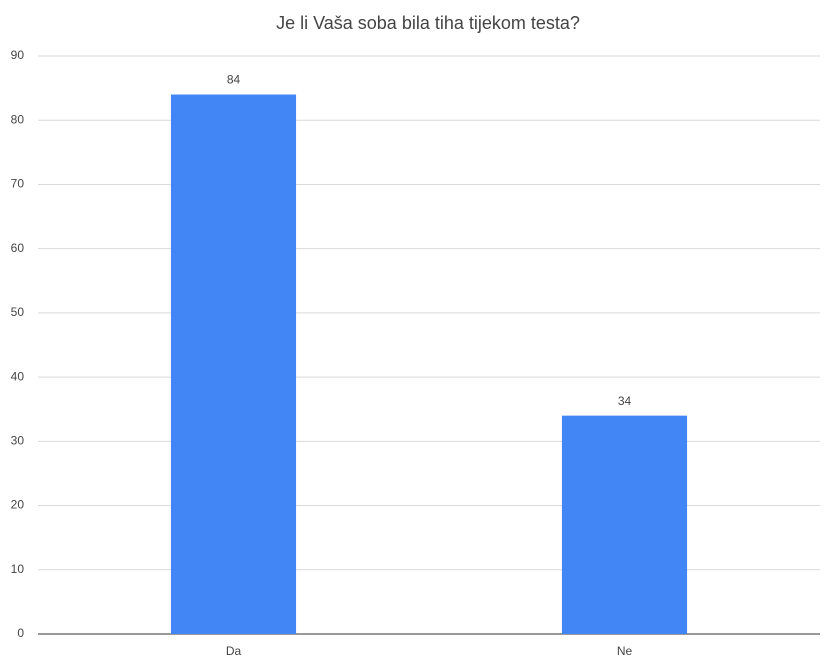 The image size is (828, 657). I want to click on y-tick-label: 80, so click(18, 119).